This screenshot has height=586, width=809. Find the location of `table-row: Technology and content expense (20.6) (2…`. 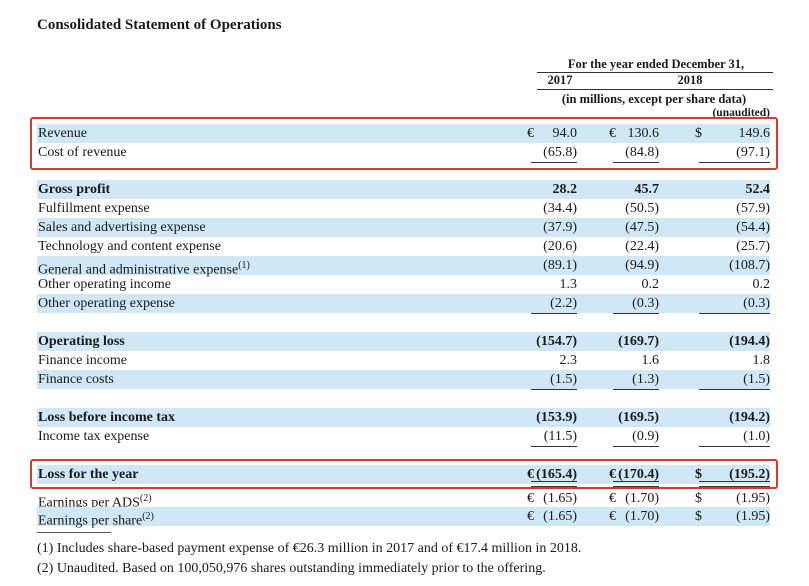

table-row: Technology and content expense (20.6) (2… is located at coordinates (403, 246).